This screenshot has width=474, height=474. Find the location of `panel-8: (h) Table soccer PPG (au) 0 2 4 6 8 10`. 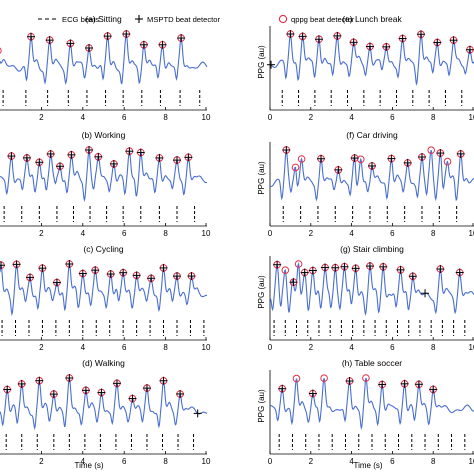

panel-8: (h) Table soccer PPG (au) 0 2 4 6 8 10 is located at coordinates (365, 412).